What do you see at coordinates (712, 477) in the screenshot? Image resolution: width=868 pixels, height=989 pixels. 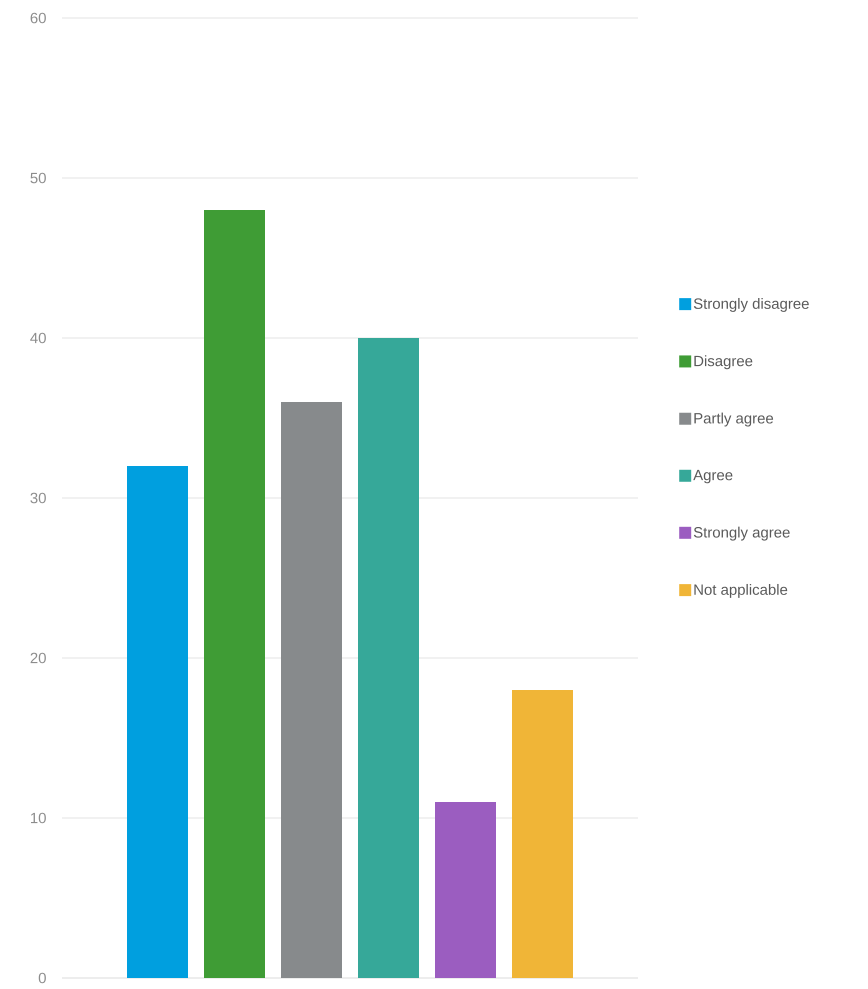 I see `legend-label: Agree` at bounding box center [712, 477].